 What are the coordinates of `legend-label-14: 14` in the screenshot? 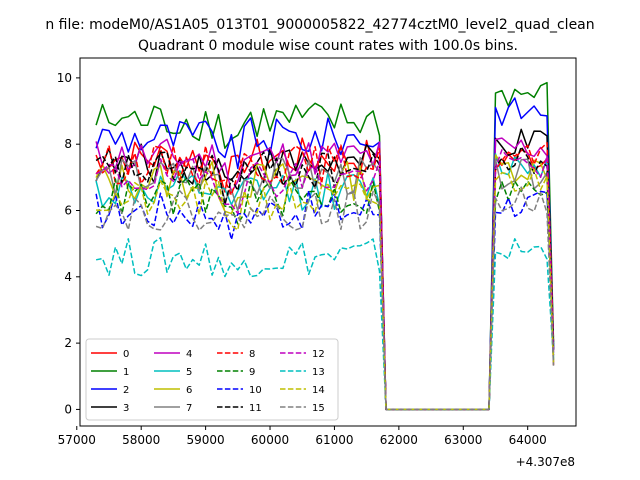 It's located at (318, 390).